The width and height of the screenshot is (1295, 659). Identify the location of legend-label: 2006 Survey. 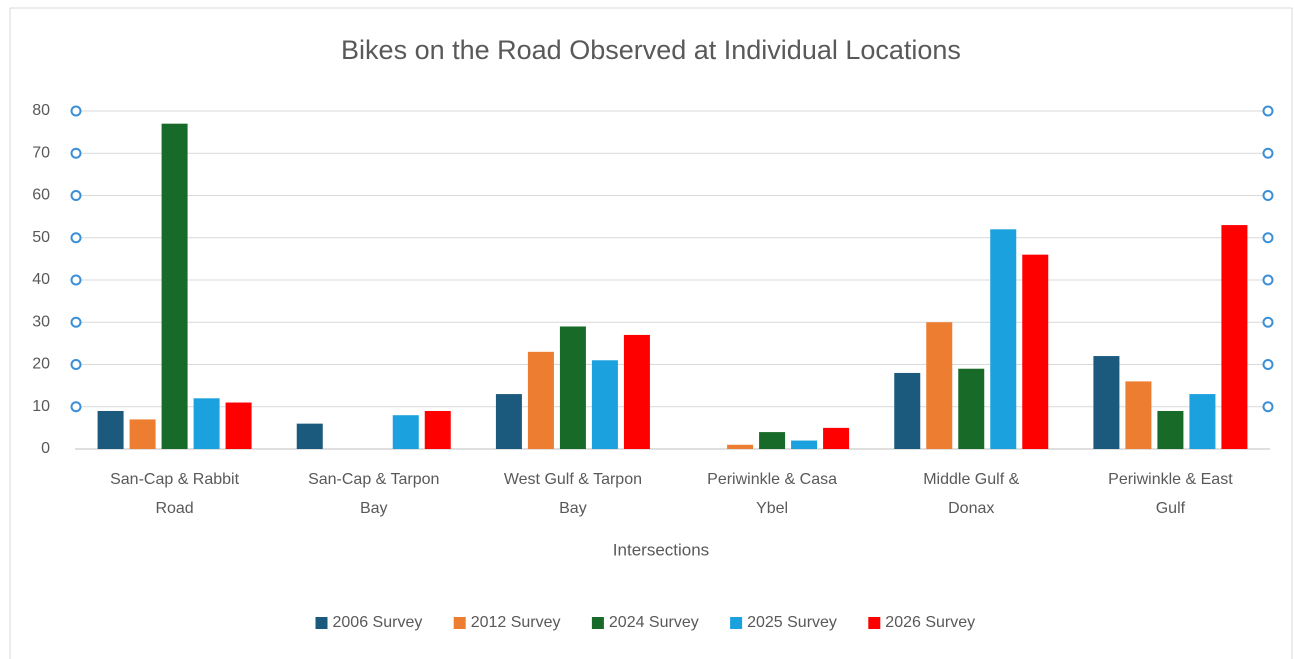
(378, 622).